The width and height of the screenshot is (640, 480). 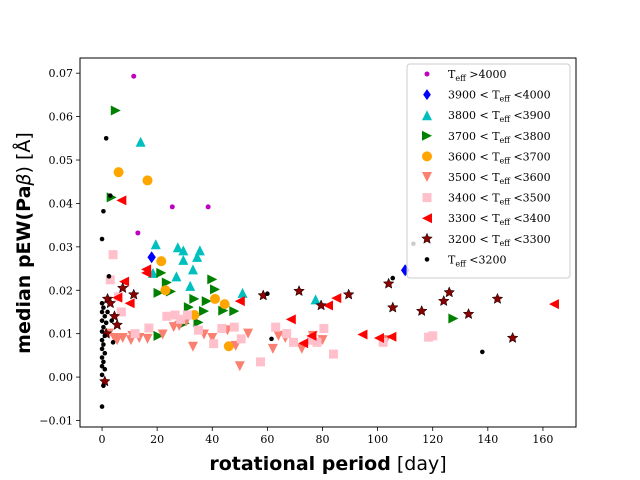 What do you see at coordinates (299, 464) in the screenshot?
I see `x-axis-label-bold: rotational period` at bounding box center [299, 464].